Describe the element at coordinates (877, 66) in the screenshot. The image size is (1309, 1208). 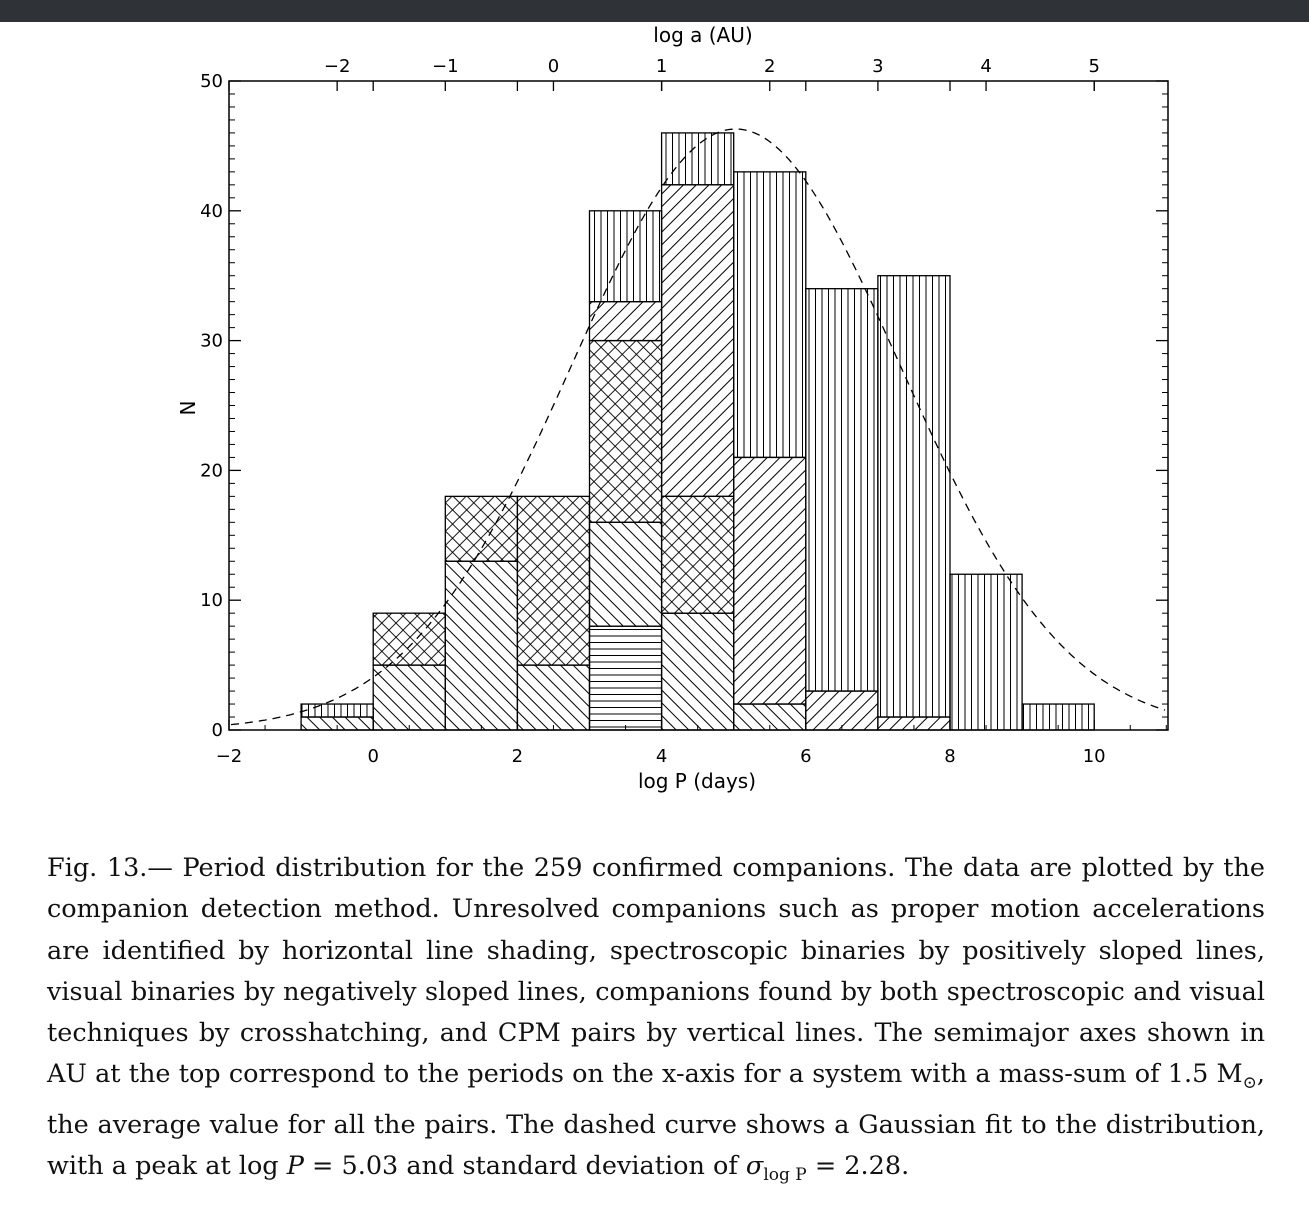
I see `top-tick-label: 3` at that location.